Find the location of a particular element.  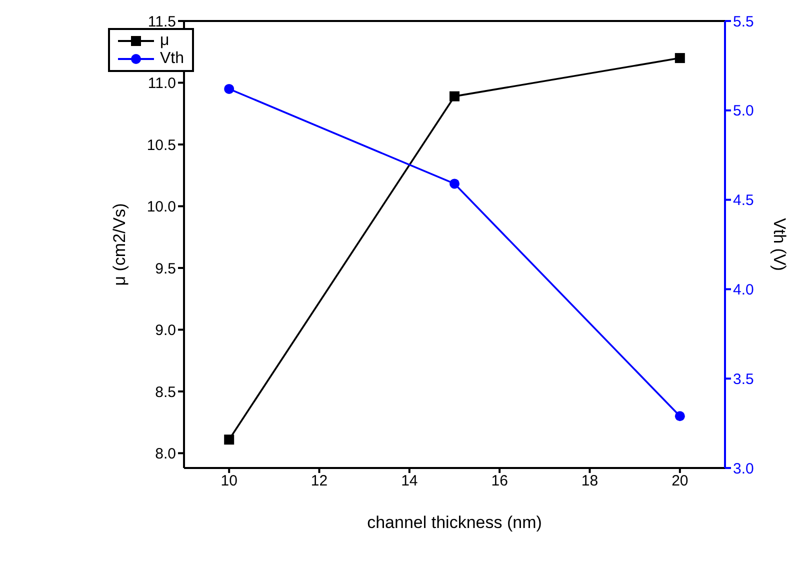

legend-label: Vth is located at coordinates (172, 59).